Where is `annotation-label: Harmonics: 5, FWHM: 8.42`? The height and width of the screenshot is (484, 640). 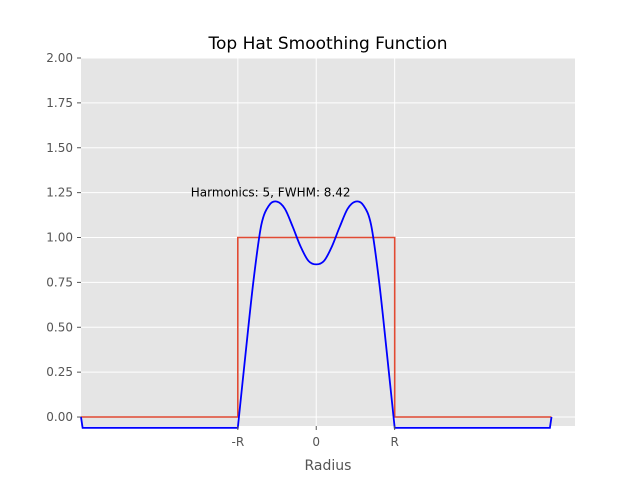 annotation-label: Harmonics: 5, FWHM: 8.42 is located at coordinates (271, 193).